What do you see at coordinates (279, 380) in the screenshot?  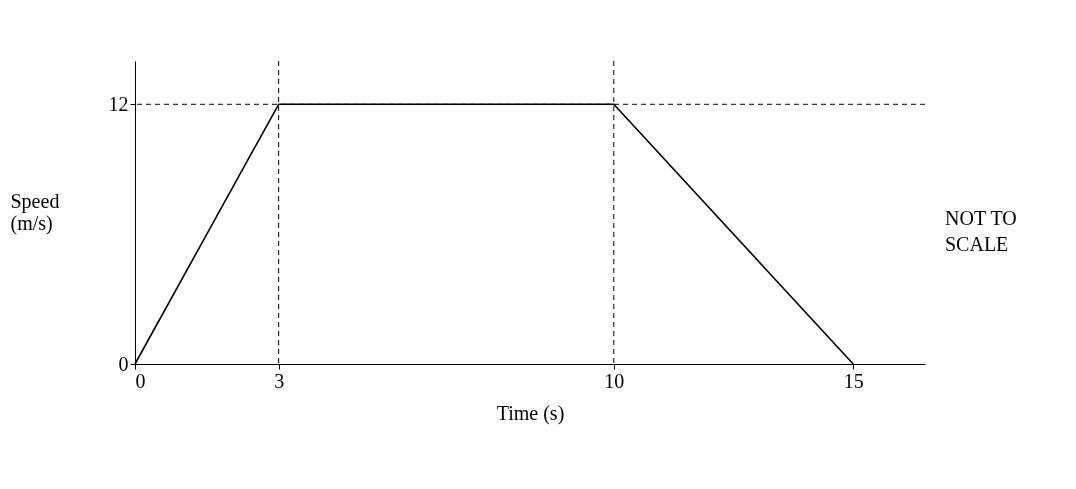 I see `x-tick-label: 3` at bounding box center [279, 380].